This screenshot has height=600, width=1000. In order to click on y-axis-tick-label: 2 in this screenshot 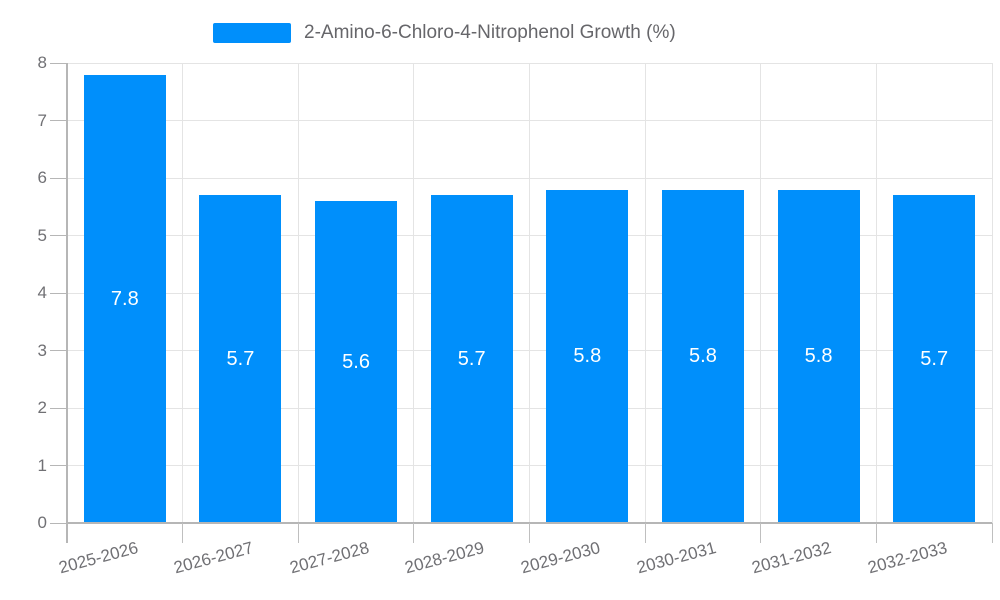, I will do `click(42, 407)`.